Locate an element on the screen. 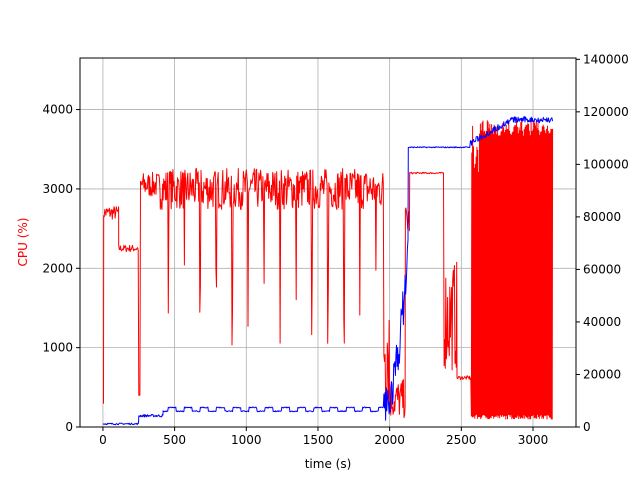 The image size is (640, 480). y-tick-label: 3000 is located at coordinates (57, 189).